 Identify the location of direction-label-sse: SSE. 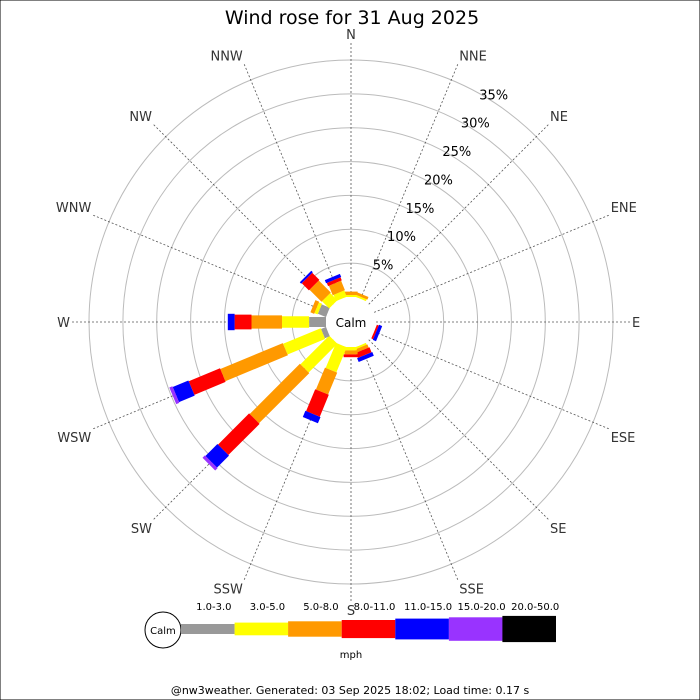
(471, 590).